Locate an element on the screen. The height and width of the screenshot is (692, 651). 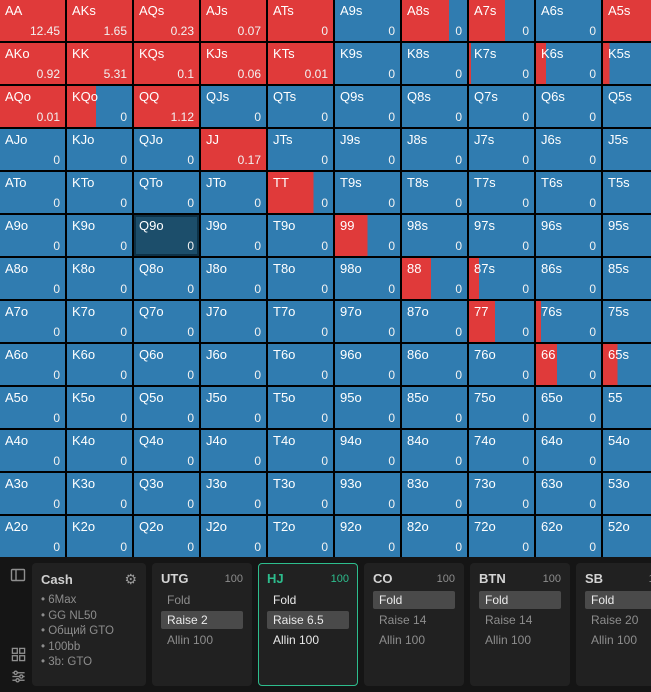
hand-cell-K6s: K6s 0 is located at coordinates (568, 63).